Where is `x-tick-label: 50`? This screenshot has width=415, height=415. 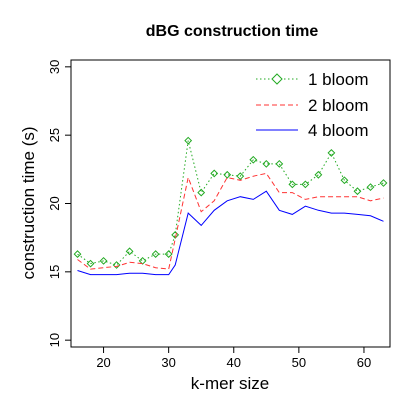 x-tick-label: 50 is located at coordinates (299, 362).